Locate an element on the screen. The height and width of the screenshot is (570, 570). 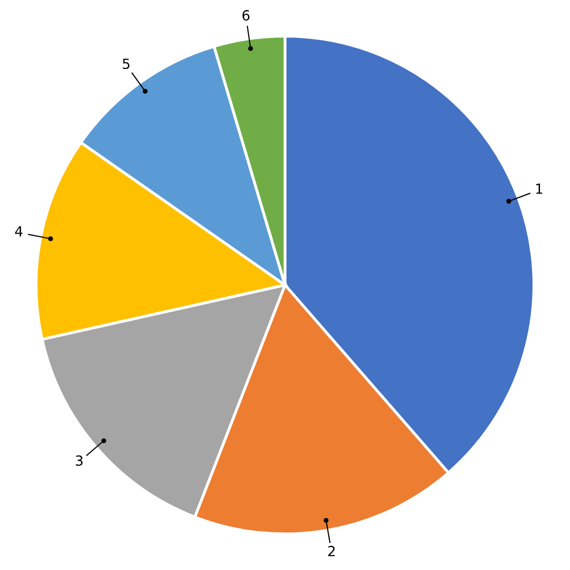
slice-label: 1 is located at coordinates (539, 189).